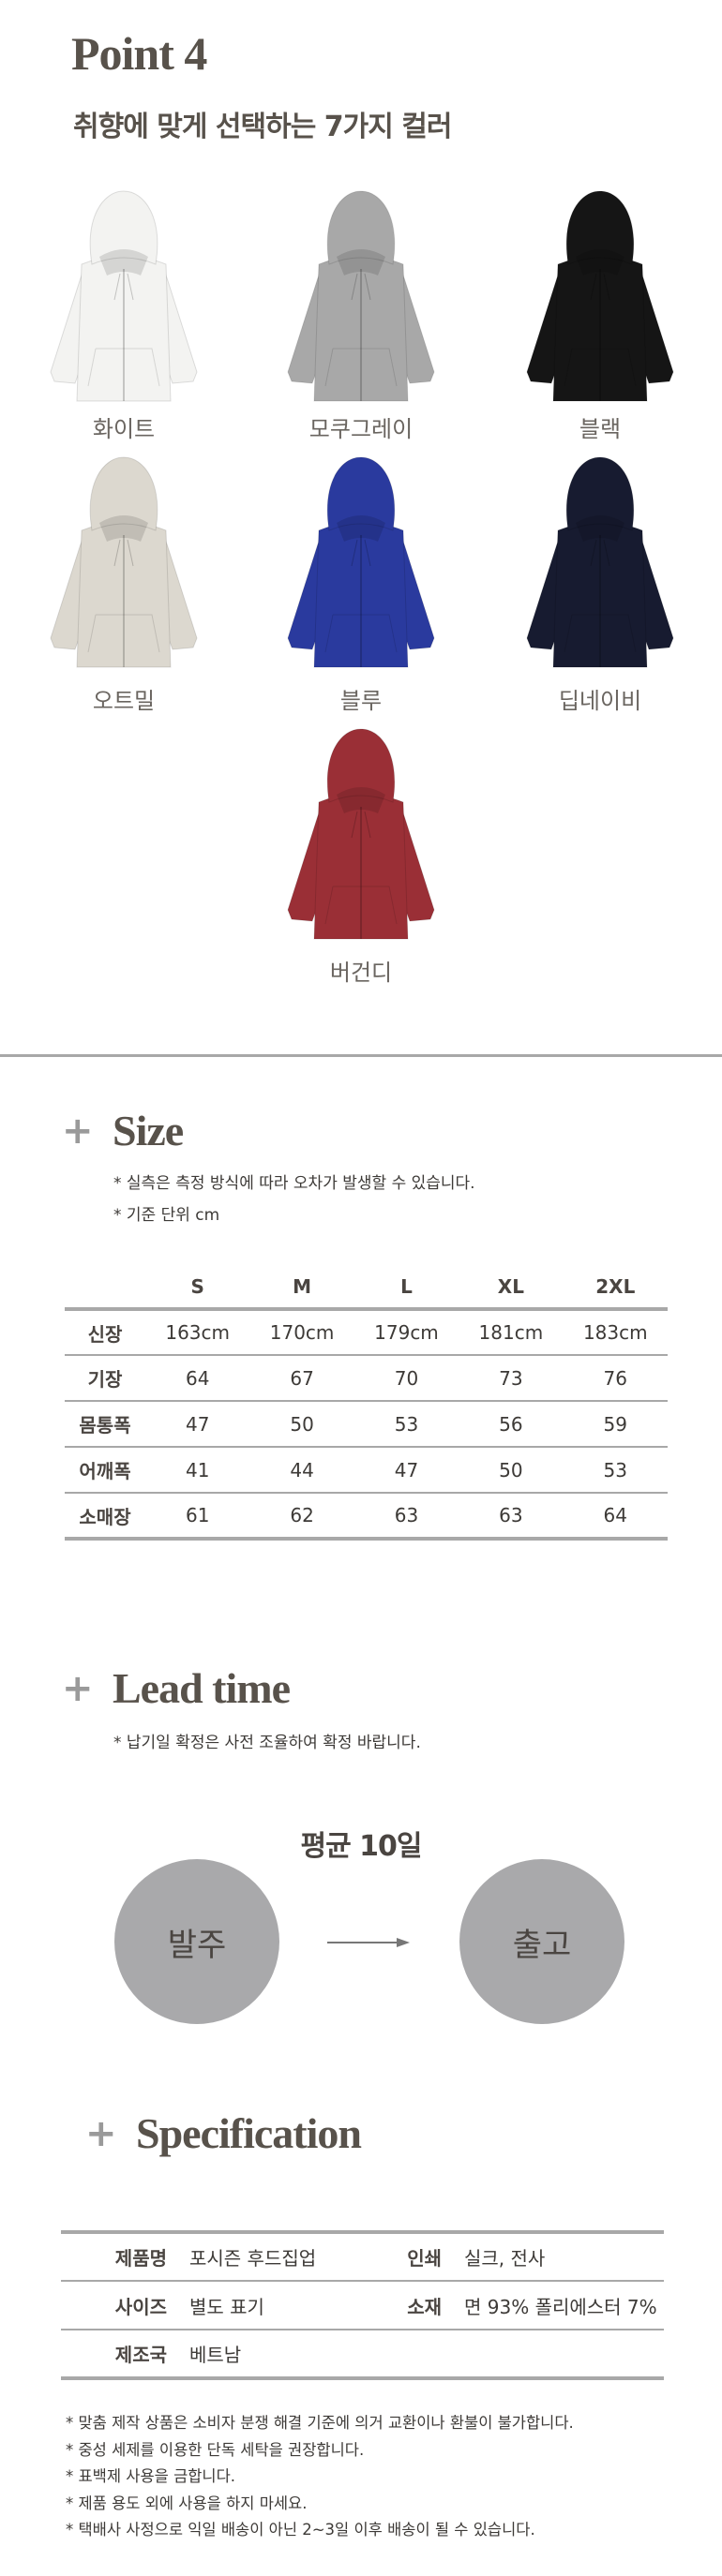 The height and width of the screenshot is (2576, 722). What do you see at coordinates (197, 1332) in the screenshot?
I see `size-value: 163cm` at bounding box center [197, 1332].